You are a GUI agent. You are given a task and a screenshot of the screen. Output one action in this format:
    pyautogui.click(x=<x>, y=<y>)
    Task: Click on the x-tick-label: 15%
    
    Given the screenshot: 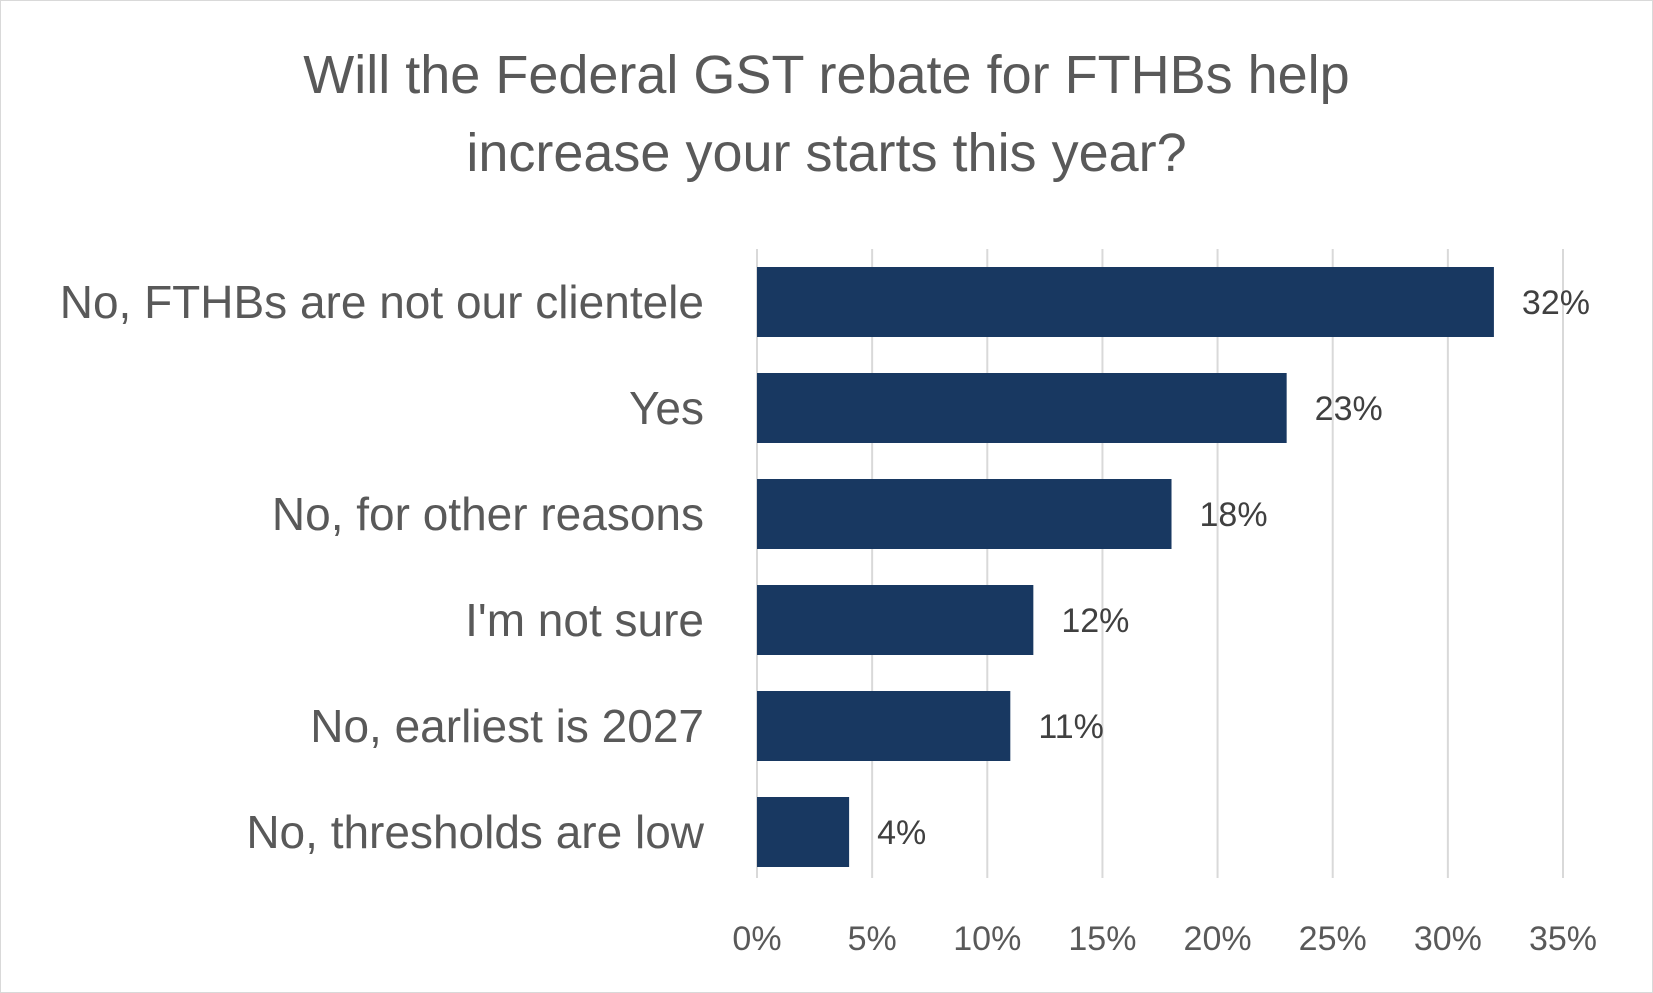 What is the action you would take?
    pyautogui.click(x=1102, y=939)
    